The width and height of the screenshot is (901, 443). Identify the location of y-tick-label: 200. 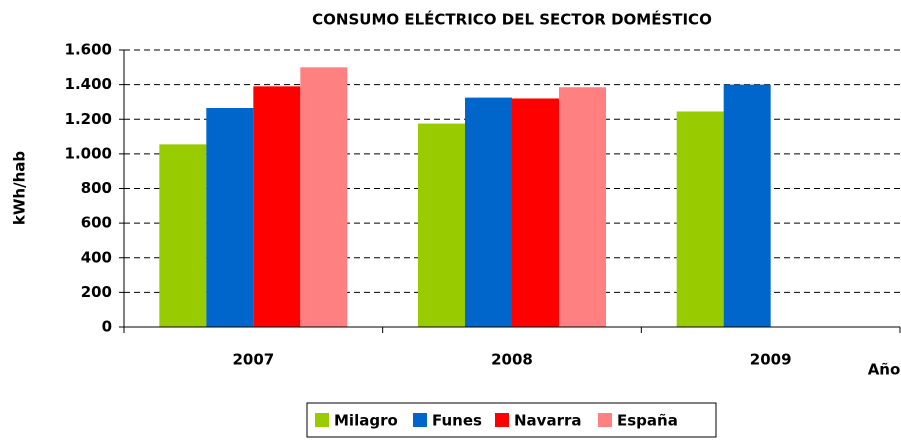
(96, 292).